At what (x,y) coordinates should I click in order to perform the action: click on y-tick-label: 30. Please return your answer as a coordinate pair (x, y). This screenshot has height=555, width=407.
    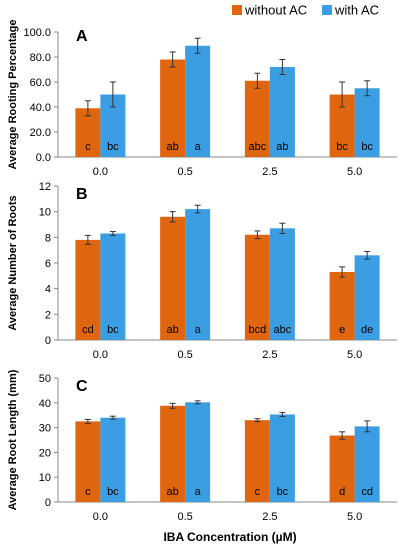
    Looking at the image, I should click on (45, 429).